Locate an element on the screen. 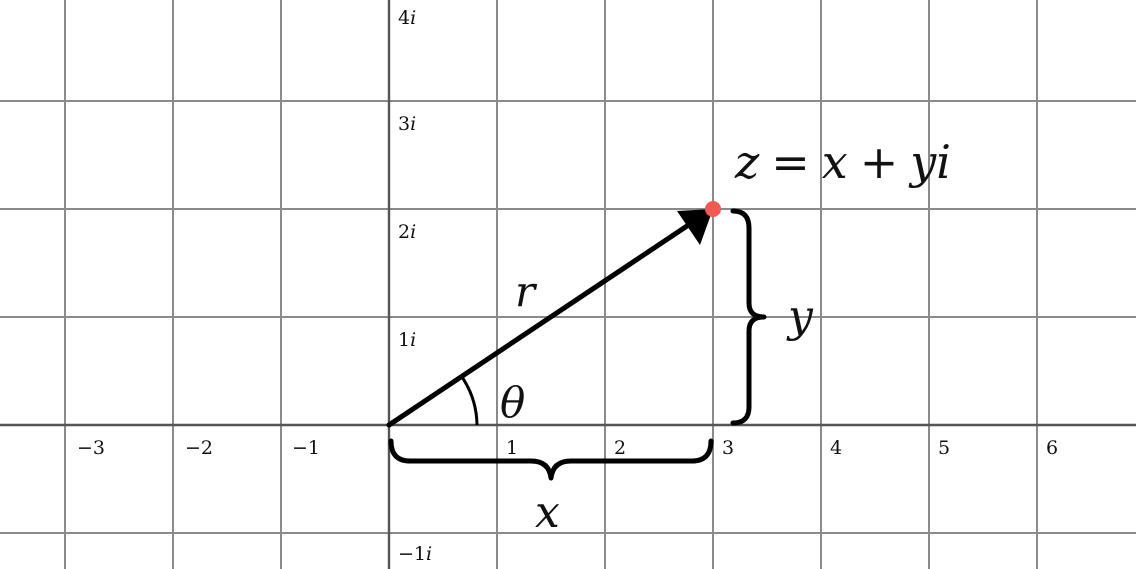 Image resolution: width=1136 pixels, height=569 pixels. vector-arrowhead is located at coordinates (695, 227).